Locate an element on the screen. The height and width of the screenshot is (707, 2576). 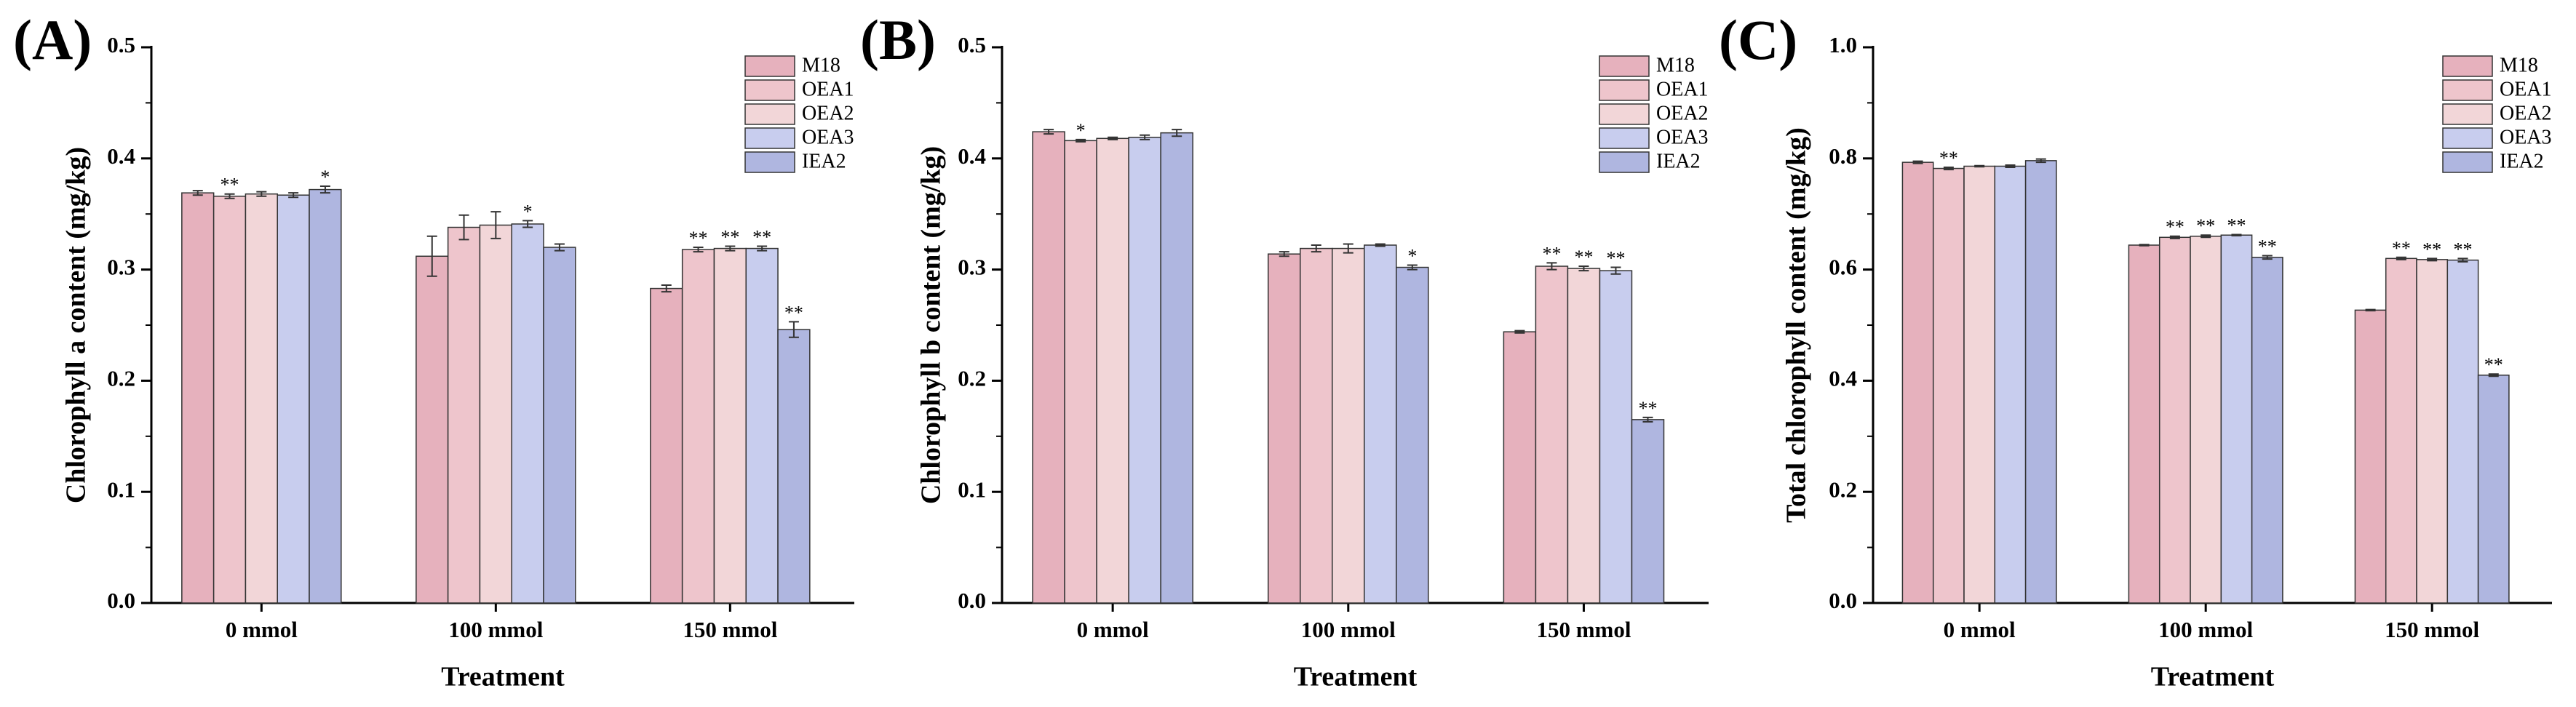
y-axis-label: Chlorophyll b content (mg/kg) is located at coordinates (931, 325).